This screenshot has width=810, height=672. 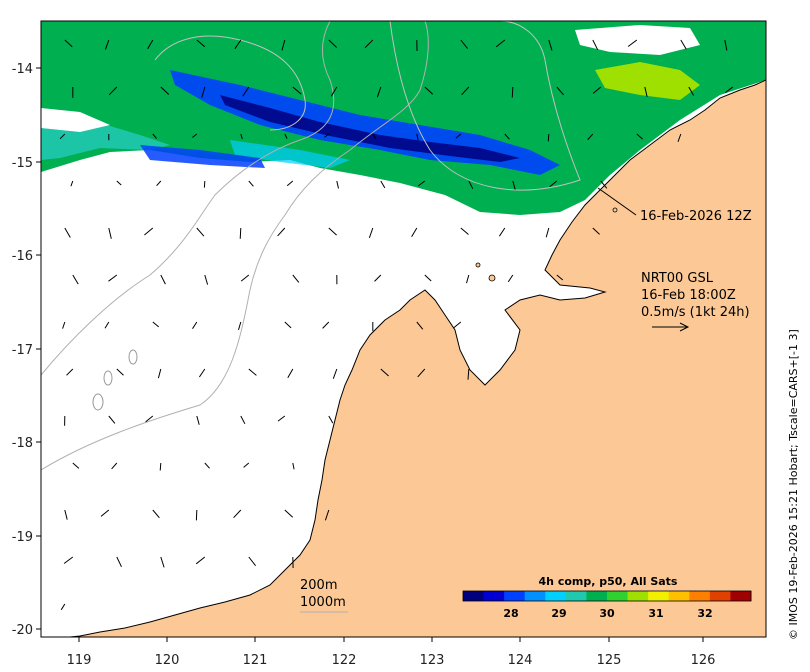 I want to click on colorbar-tick-label: 30, so click(x=607, y=613).